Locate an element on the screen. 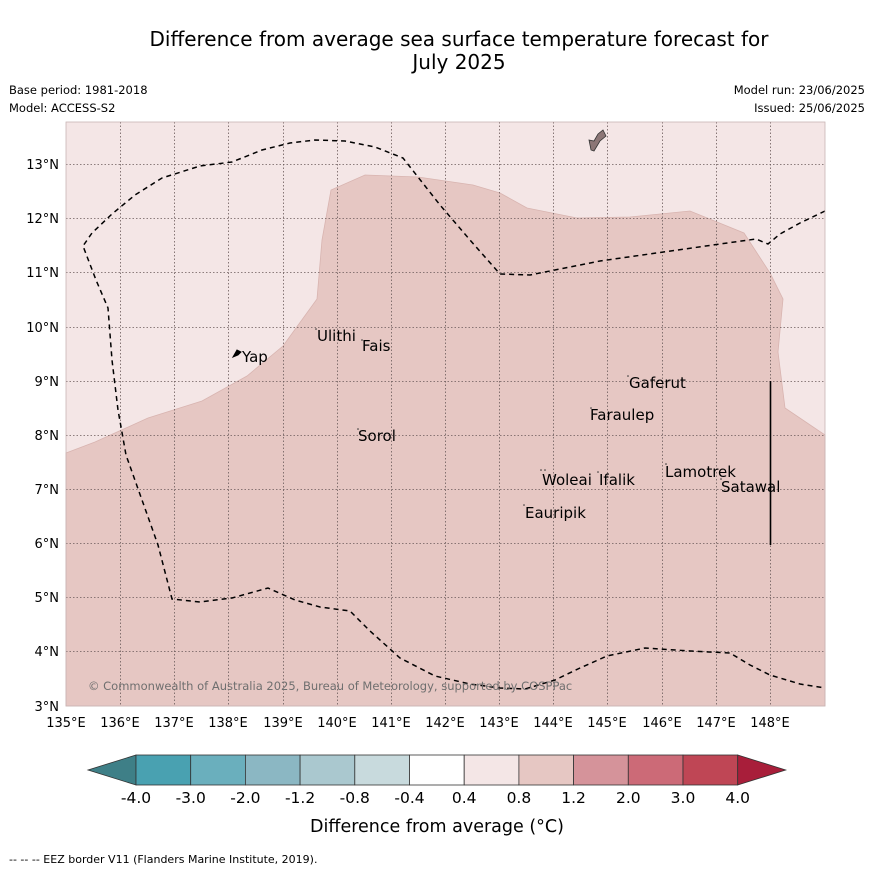 This screenshot has height=873, width=873. lon-tick-label: 136°E is located at coordinates (120, 723).